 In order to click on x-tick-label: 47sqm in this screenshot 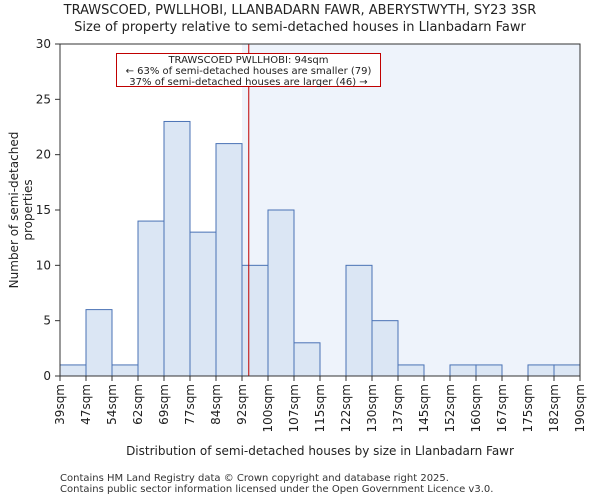, I will do `click(86, 404)`.